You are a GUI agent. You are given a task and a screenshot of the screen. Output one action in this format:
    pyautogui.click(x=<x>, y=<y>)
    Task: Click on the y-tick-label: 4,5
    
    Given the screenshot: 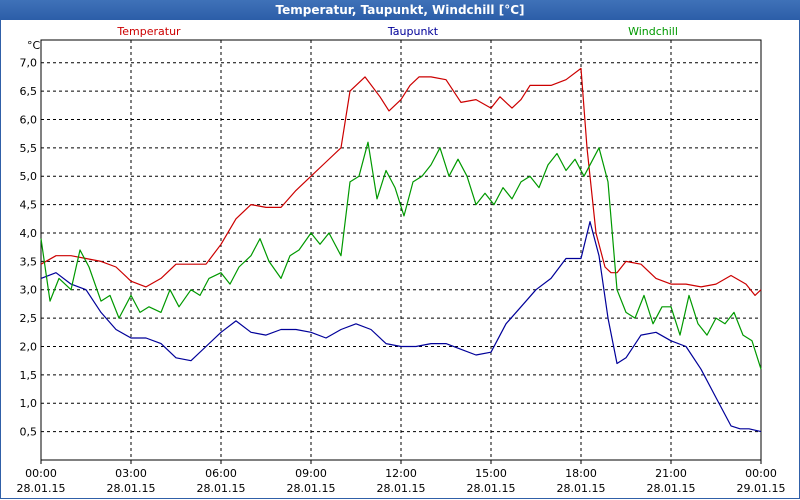 What is the action you would take?
    pyautogui.click(x=29, y=205)
    